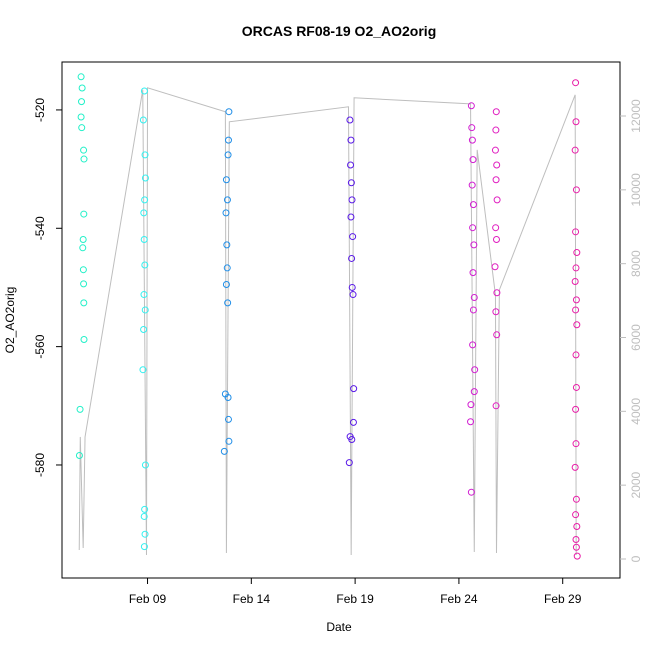  I want to click on x-tick-label: Feb 19, so click(355, 599).